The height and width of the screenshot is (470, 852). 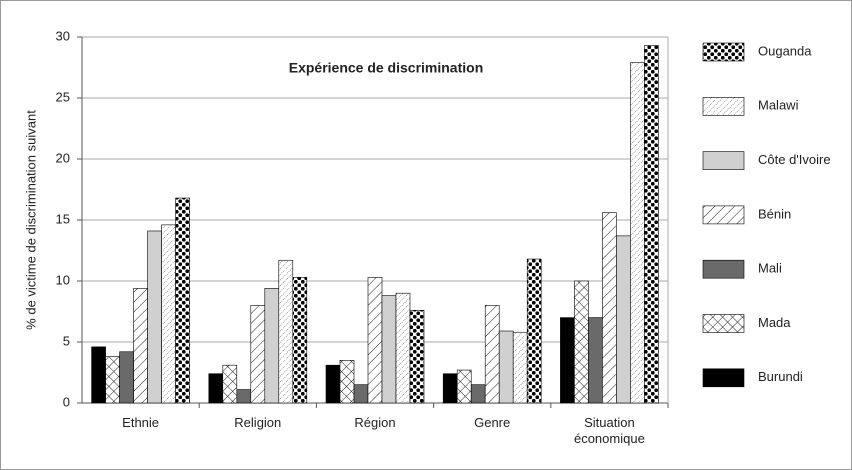 What do you see at coordinates (778, 105) in the screenshot?
I see `legend-label: Malawi` at bounding box center [778, 105].